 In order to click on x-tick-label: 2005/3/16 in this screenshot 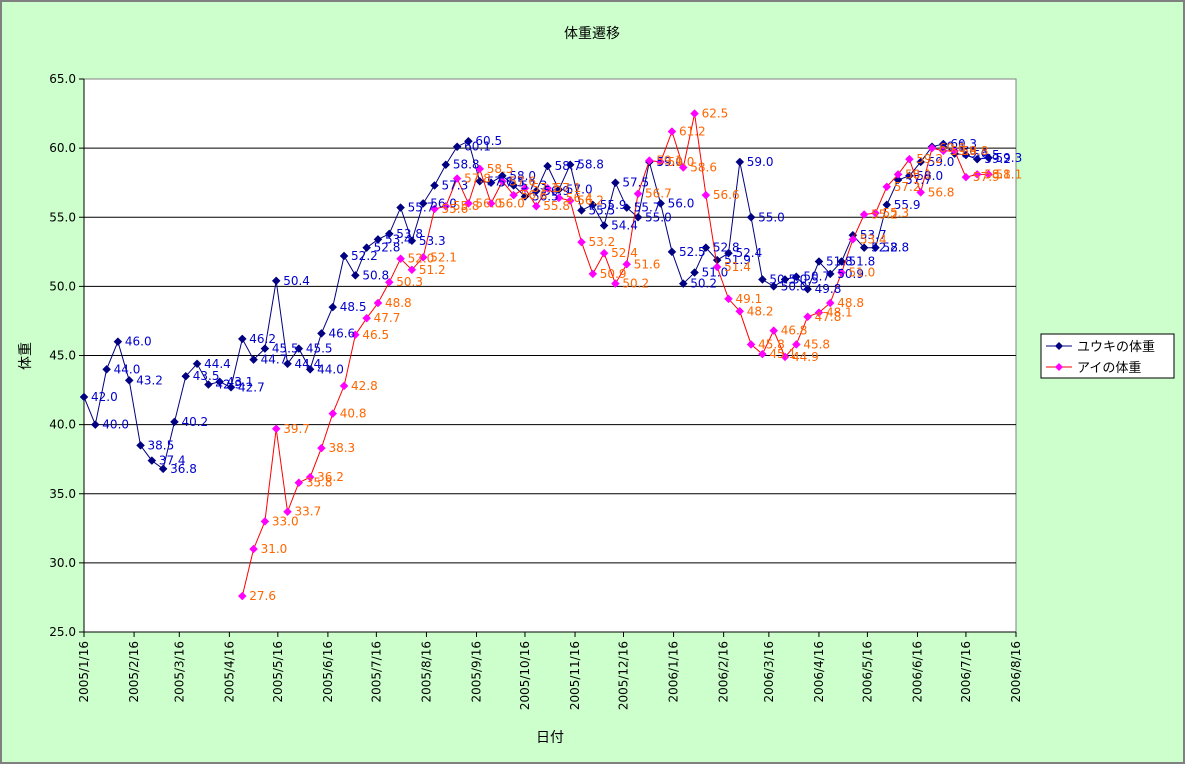, I will do `click(179, 672)`.